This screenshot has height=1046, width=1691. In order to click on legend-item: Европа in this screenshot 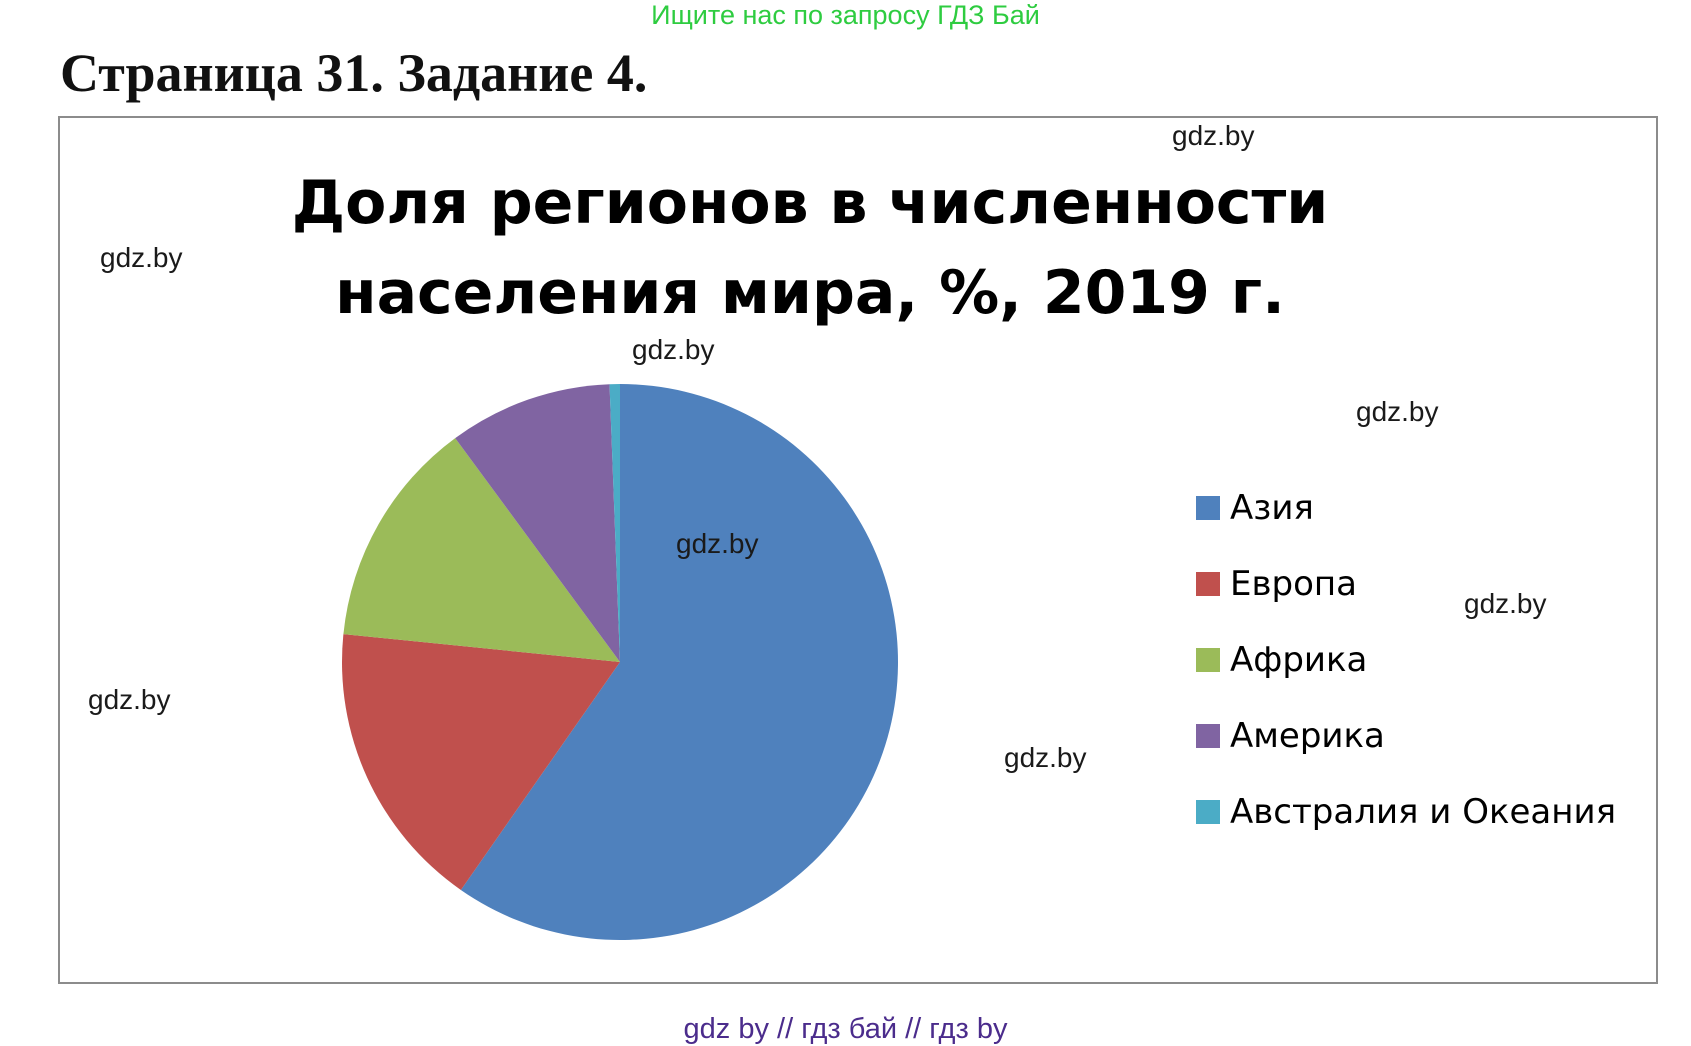, I will do `click(1276, 584)`.